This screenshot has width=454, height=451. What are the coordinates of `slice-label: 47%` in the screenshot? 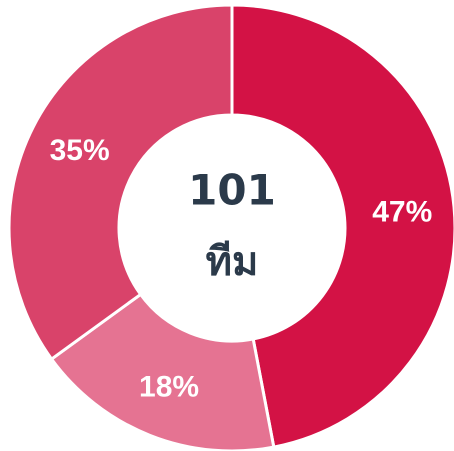 It's located at (402, 211).